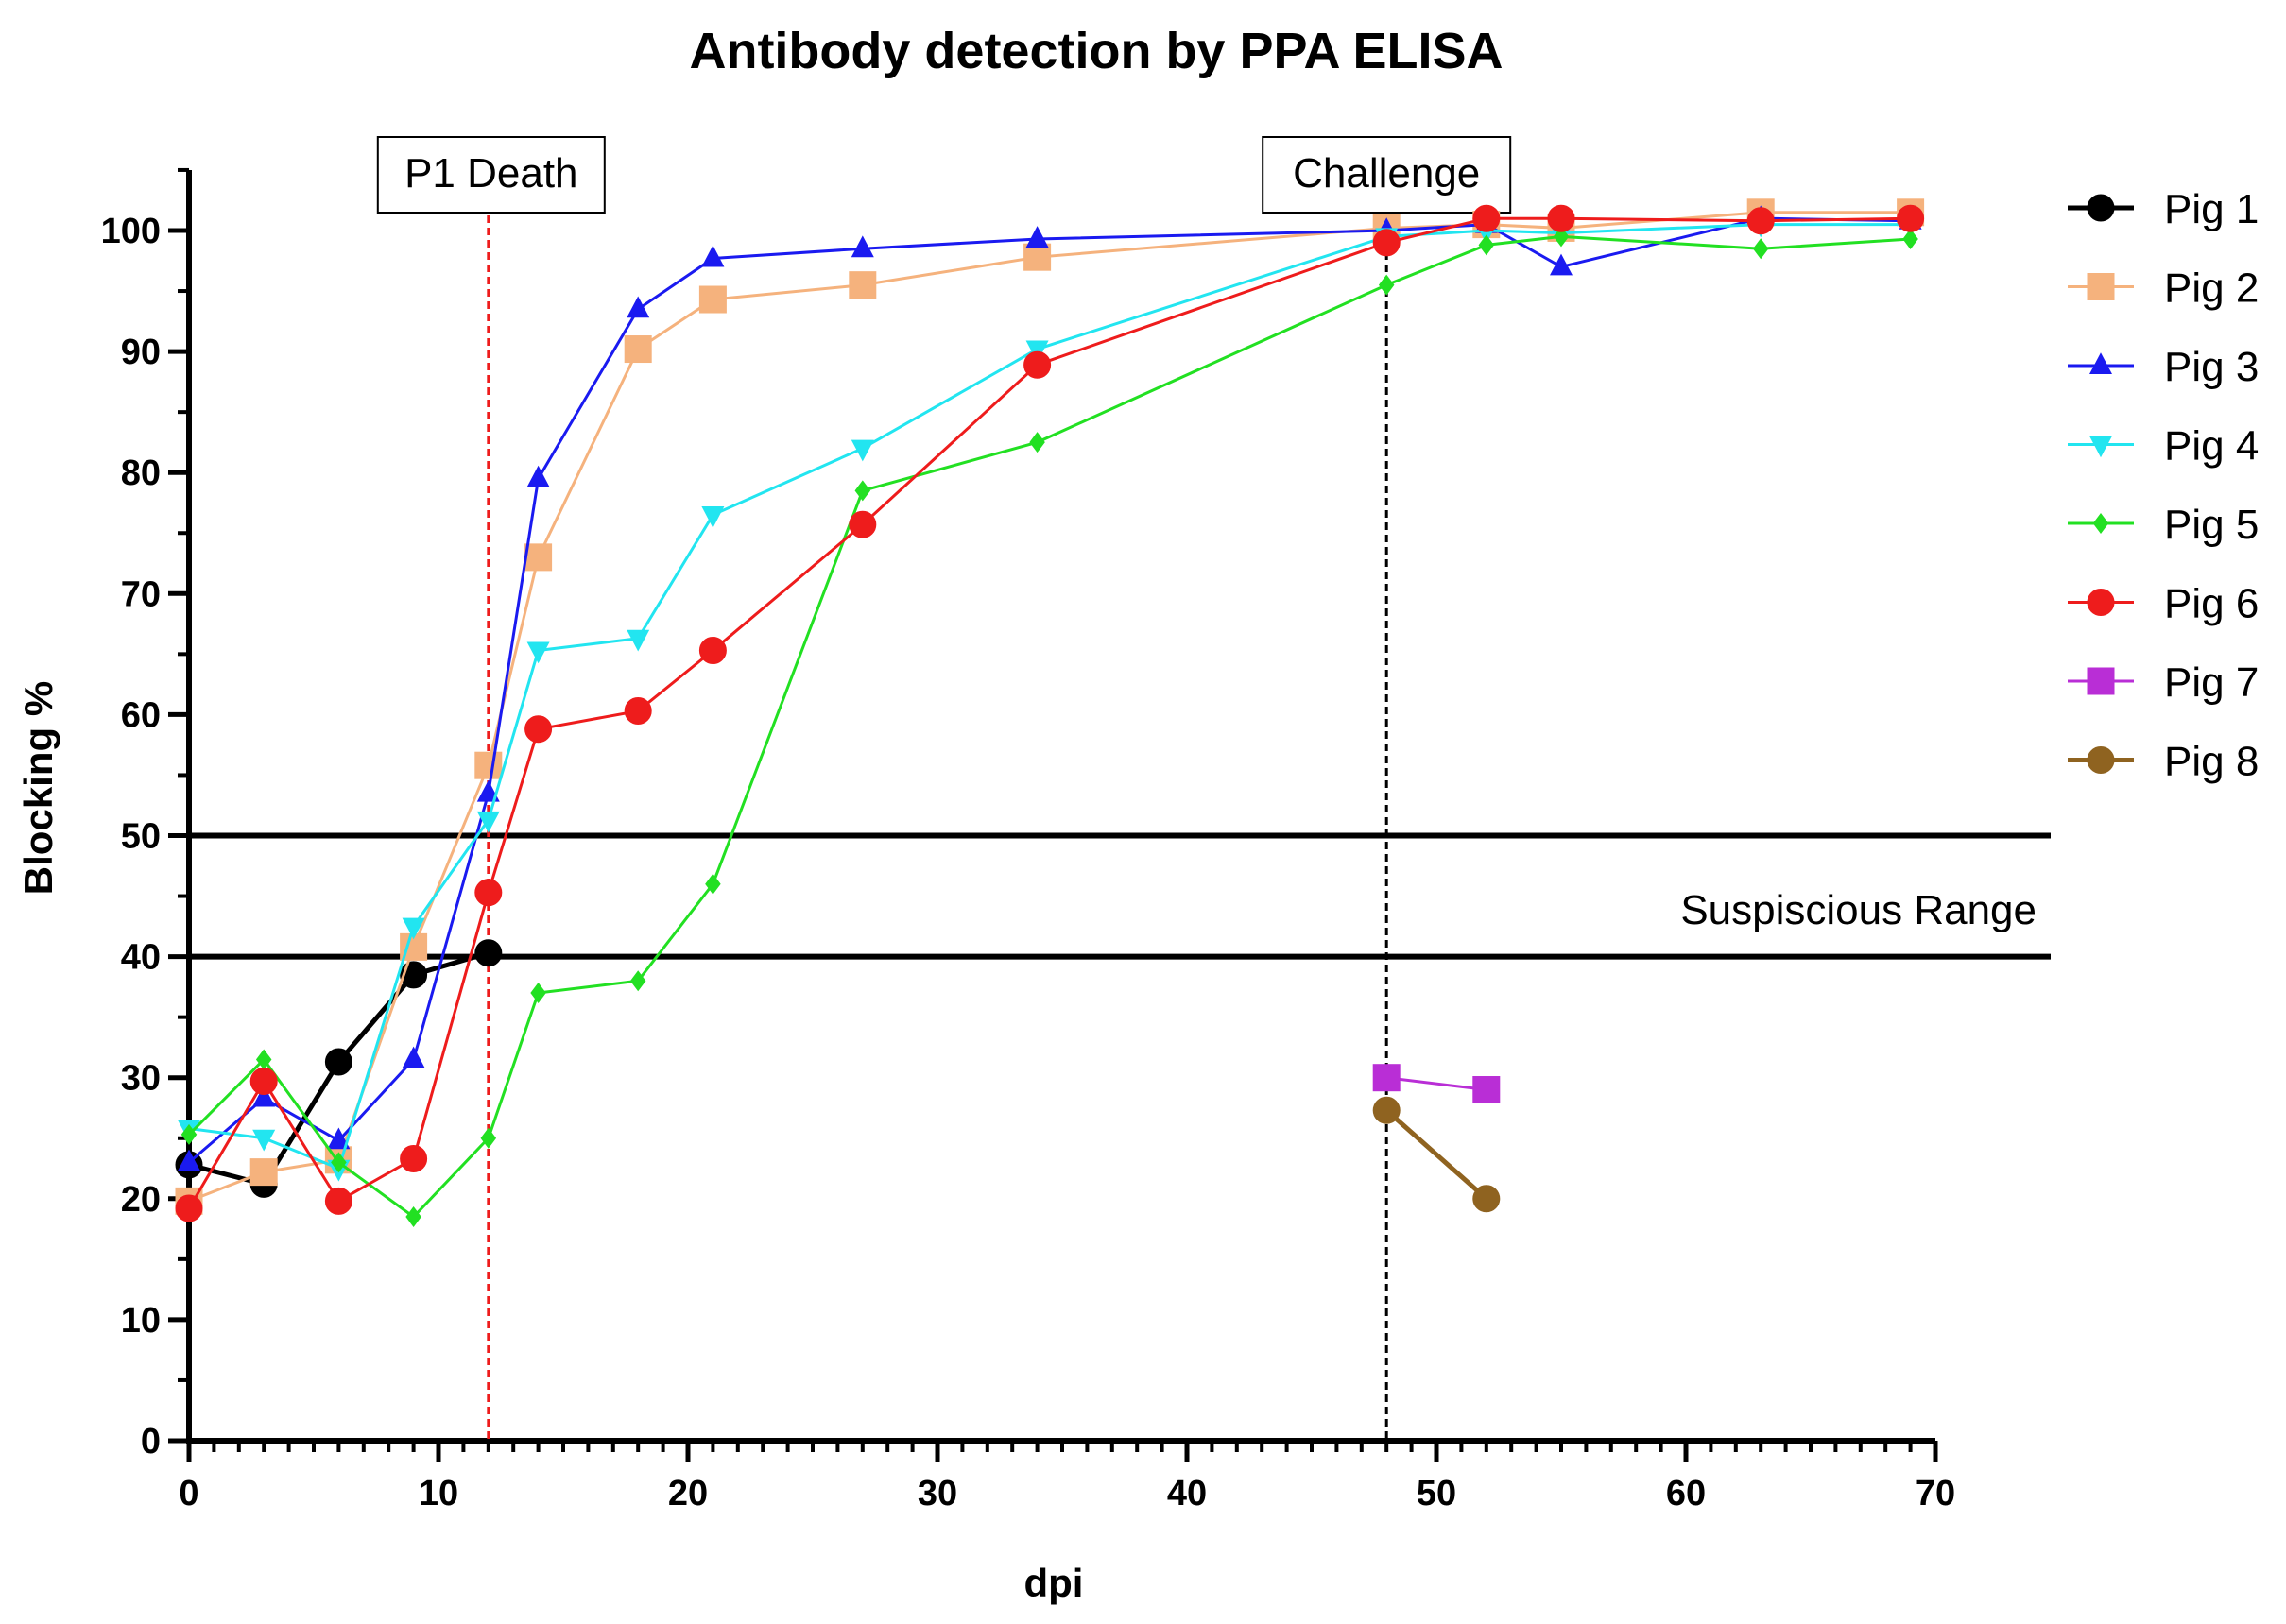  Describe the element at coordinates (938, 1493) in the screenshot. I see `x-tick-label: 30` at that location.